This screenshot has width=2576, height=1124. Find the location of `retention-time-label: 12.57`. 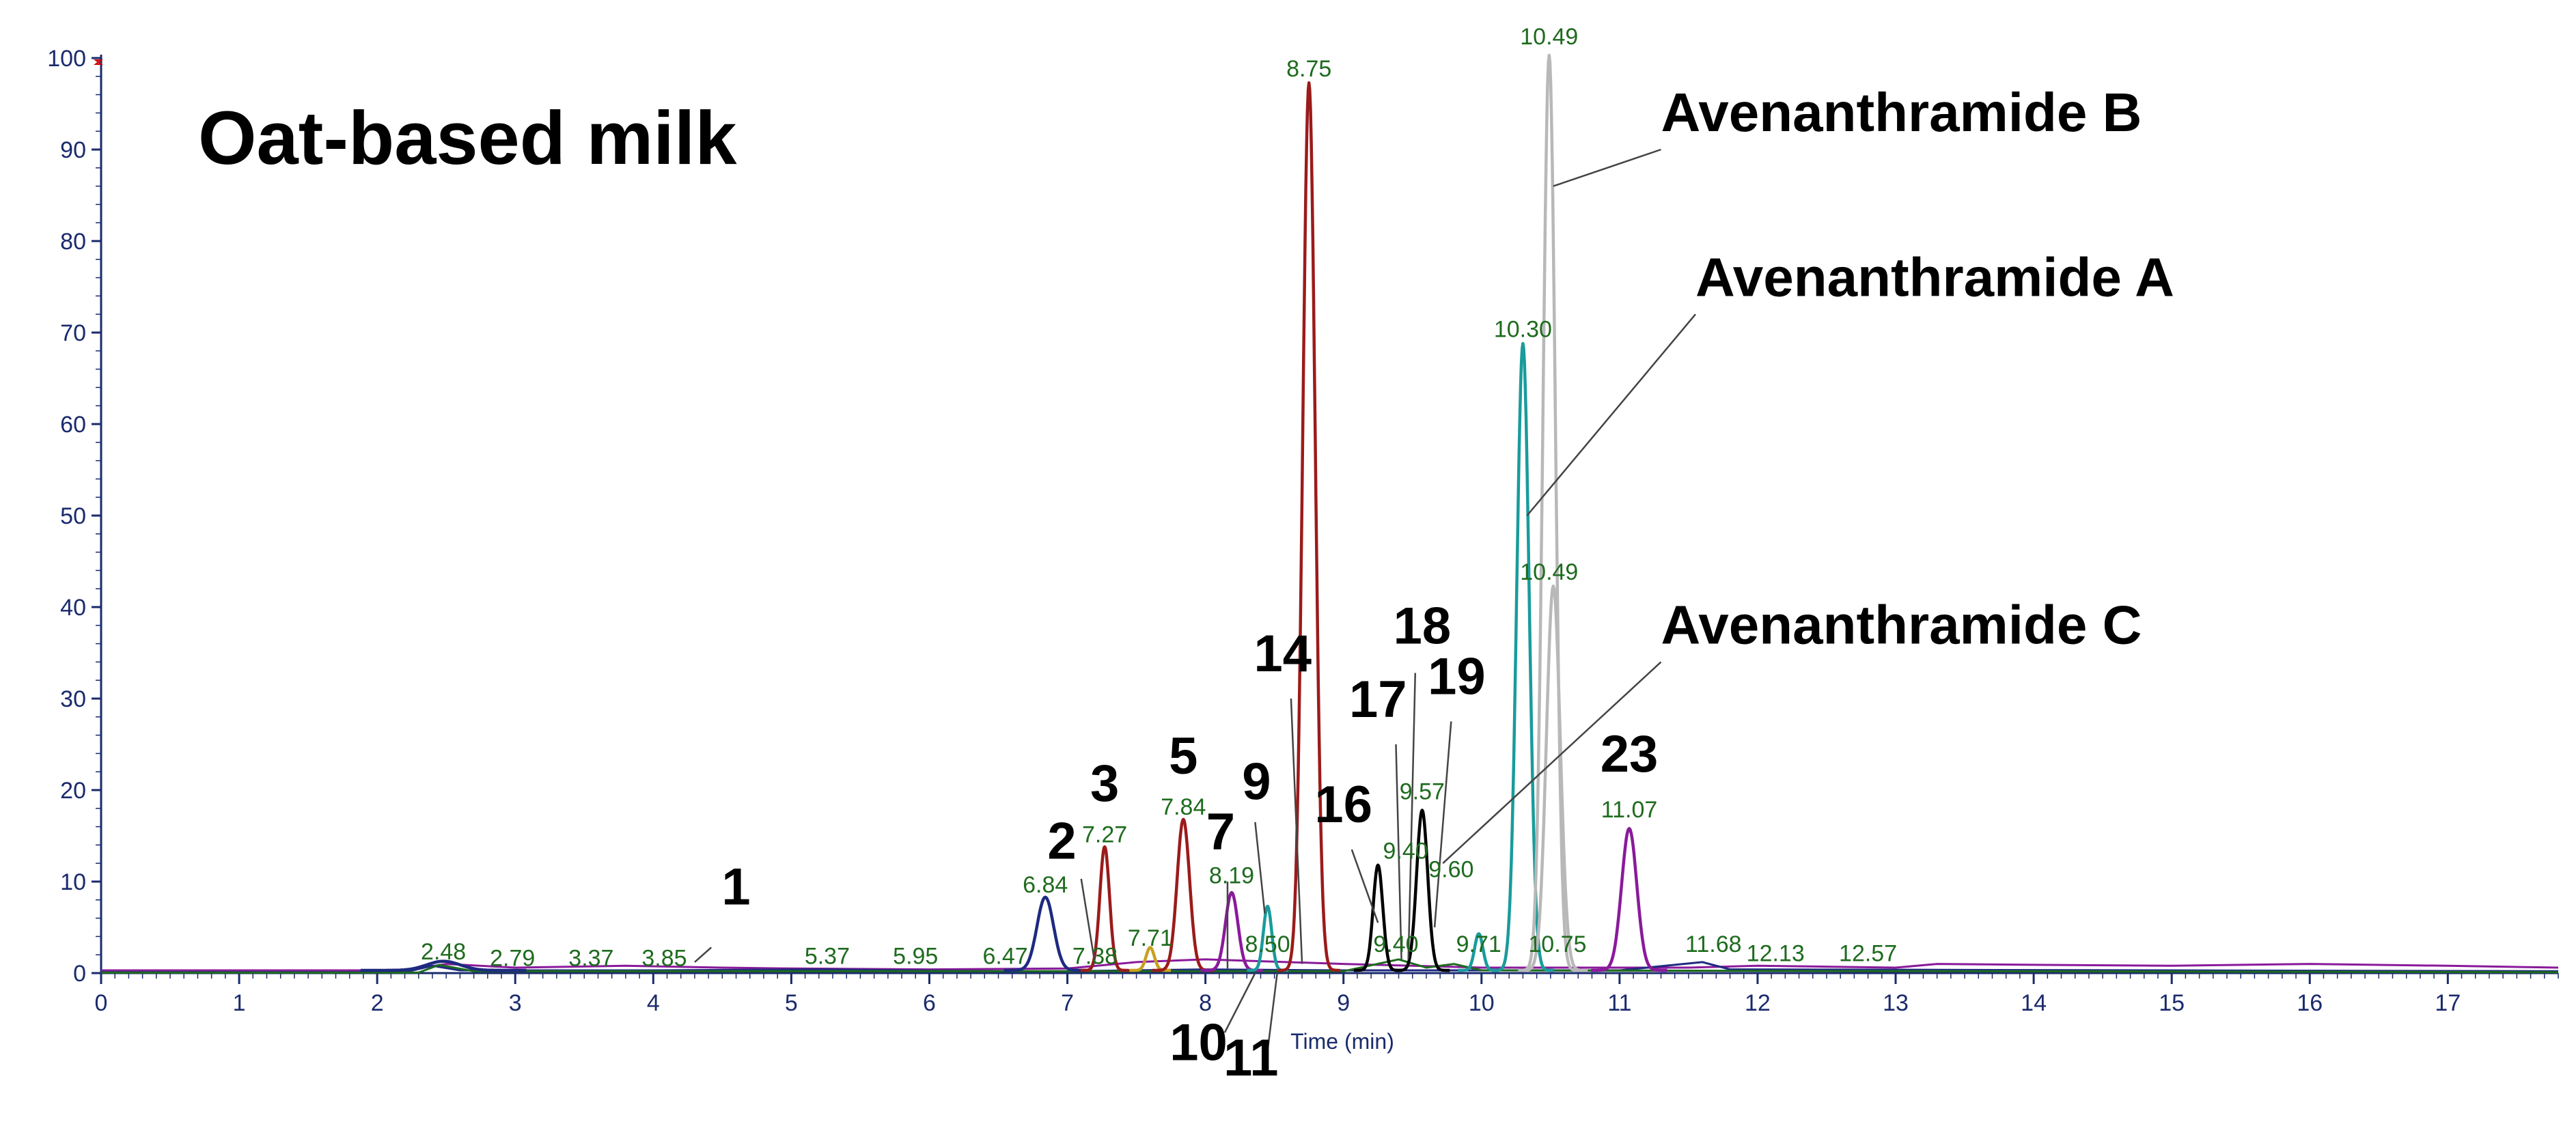

retention-time-label: 12.57 is located at coordinates (1868, 954).